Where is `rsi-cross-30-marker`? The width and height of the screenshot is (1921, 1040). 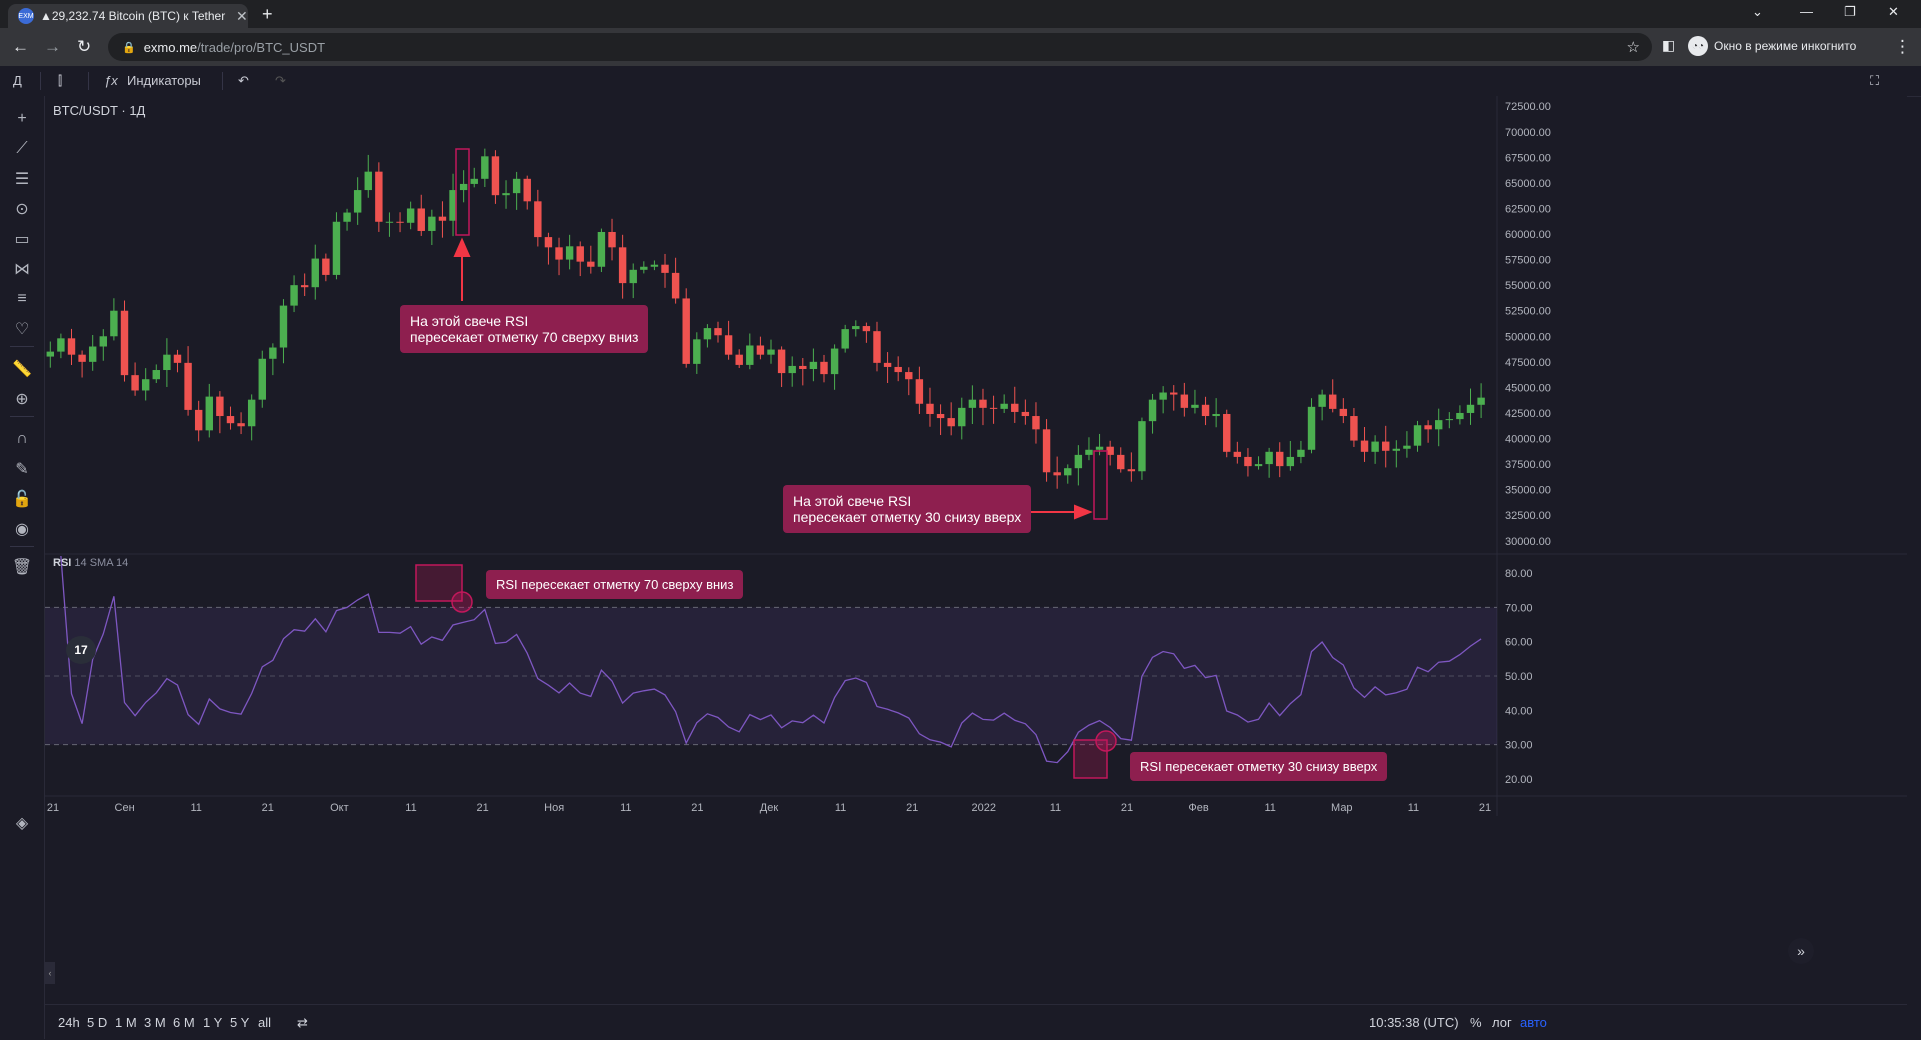
rsi-cross-30-marker is located at coordinates (1106, 741).